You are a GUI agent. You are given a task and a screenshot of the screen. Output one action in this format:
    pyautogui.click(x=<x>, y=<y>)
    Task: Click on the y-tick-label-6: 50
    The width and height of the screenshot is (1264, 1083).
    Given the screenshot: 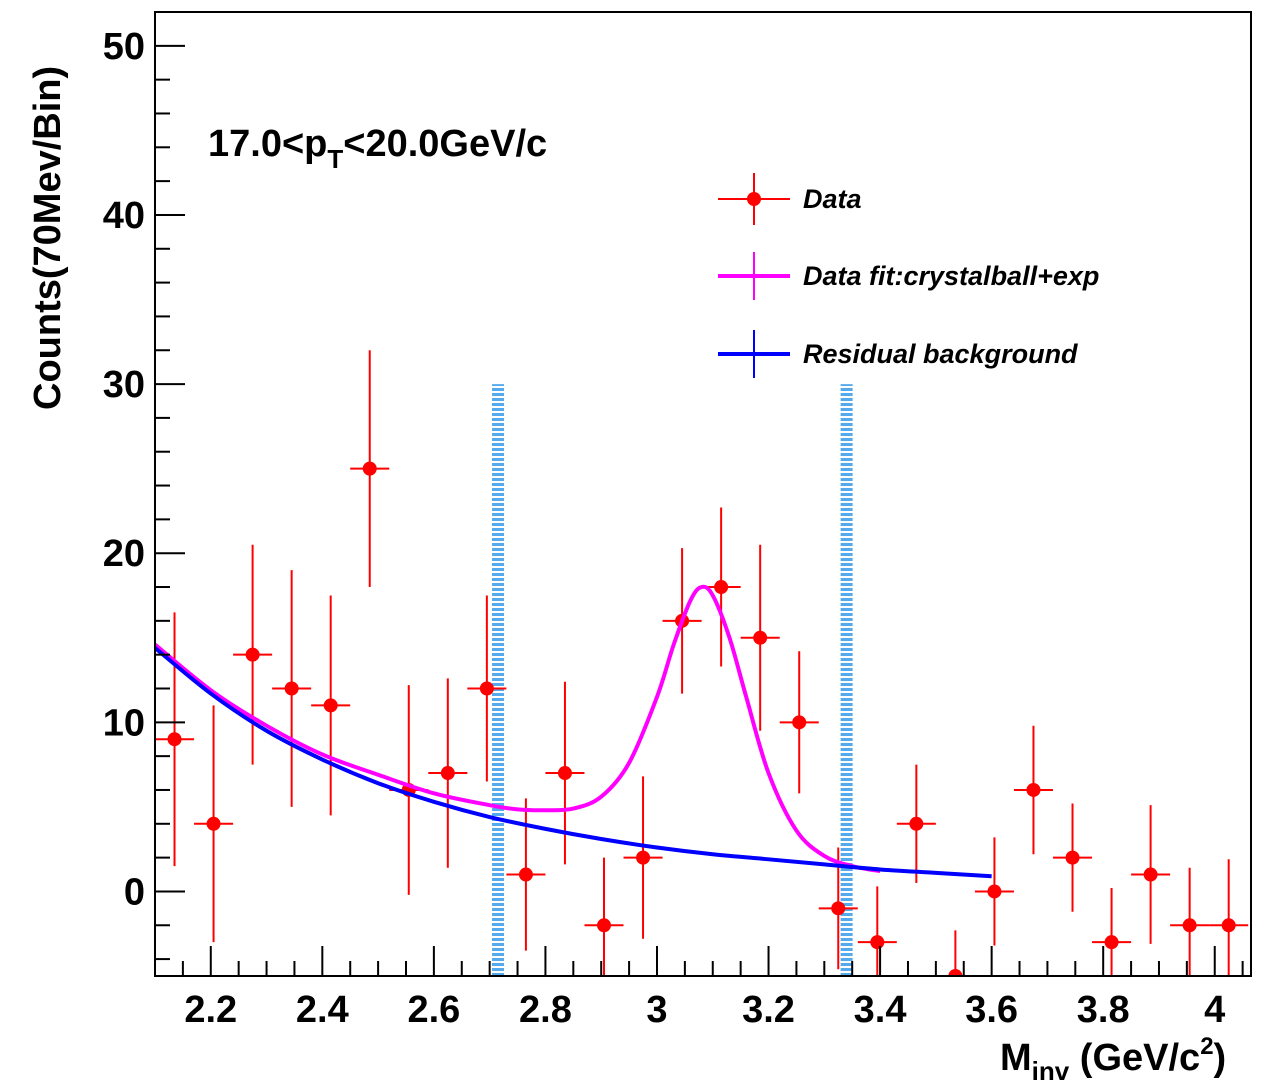 What is the action you would take?
    pyautogui.click(x=124, y=47)
    